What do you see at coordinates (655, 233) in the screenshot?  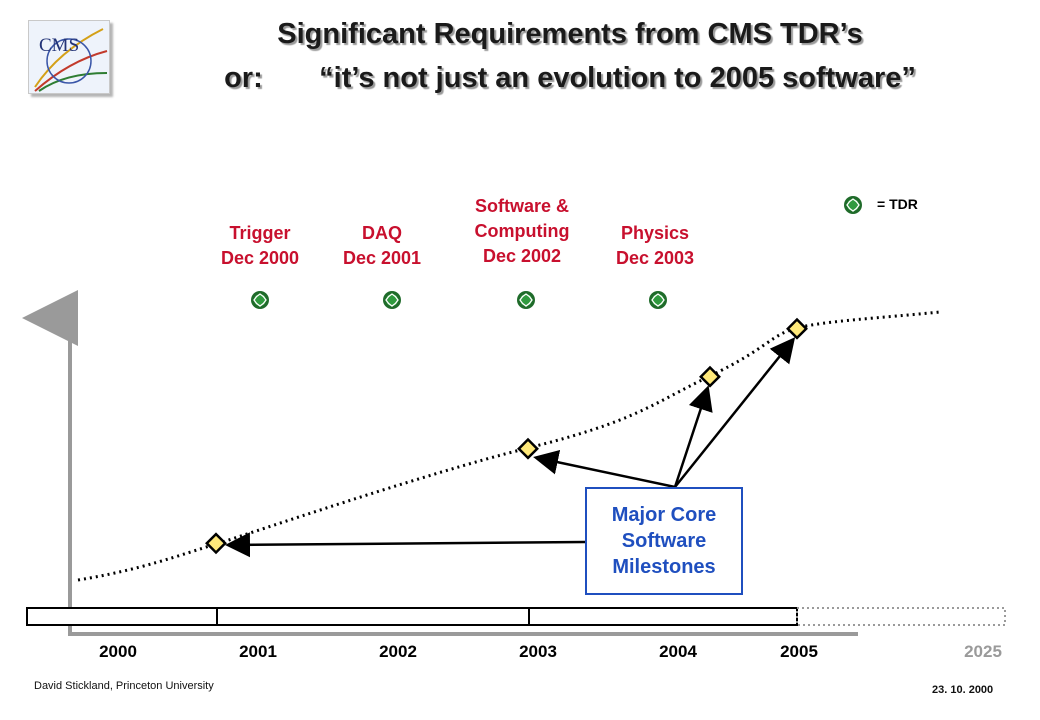 I see `tdr-name: Physics` at bounding box center [655, 233].